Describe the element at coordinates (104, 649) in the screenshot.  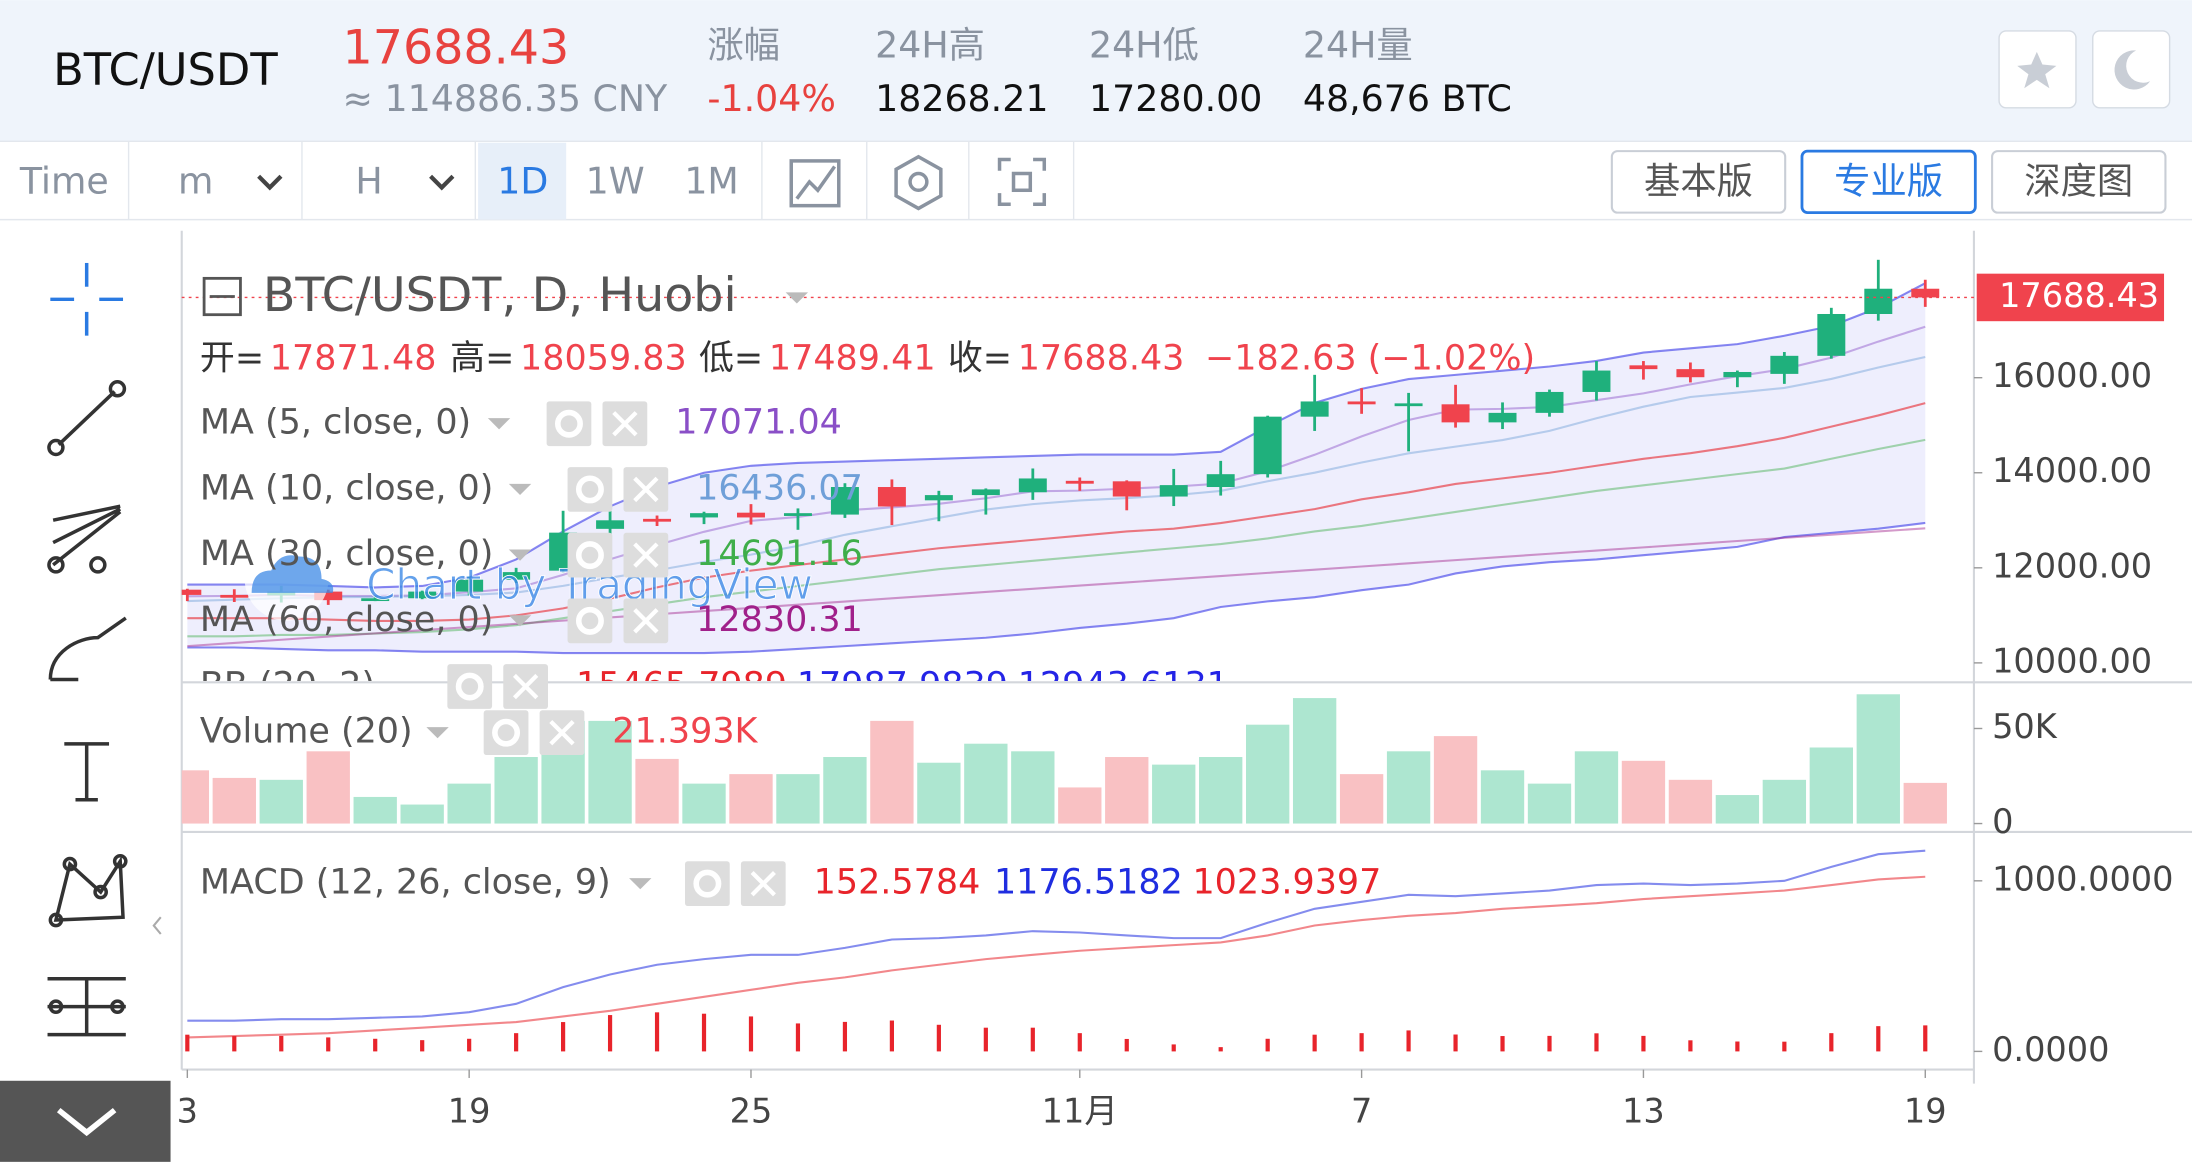
I see `drawing-tools` at that location.